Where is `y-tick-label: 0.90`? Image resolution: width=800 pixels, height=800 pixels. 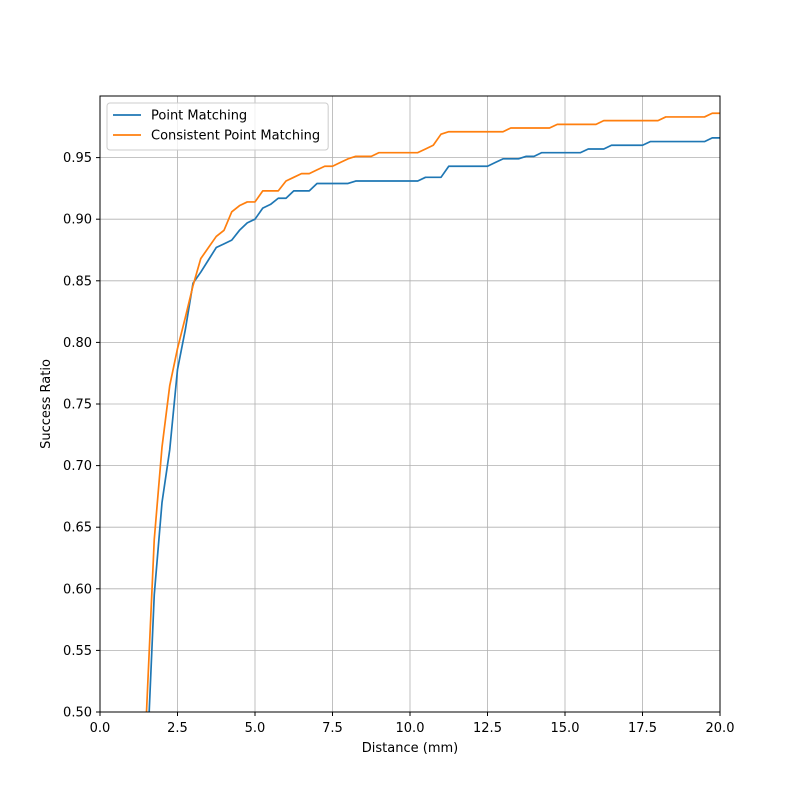
y-tick-label: 0.90 is located at coordinates (77, 220).